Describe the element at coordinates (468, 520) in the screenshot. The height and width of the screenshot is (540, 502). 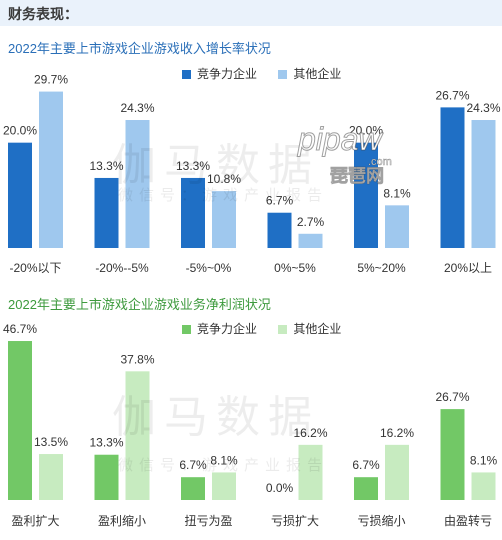
I see `chart2-category-label-6: 由盈转亏` at that location.